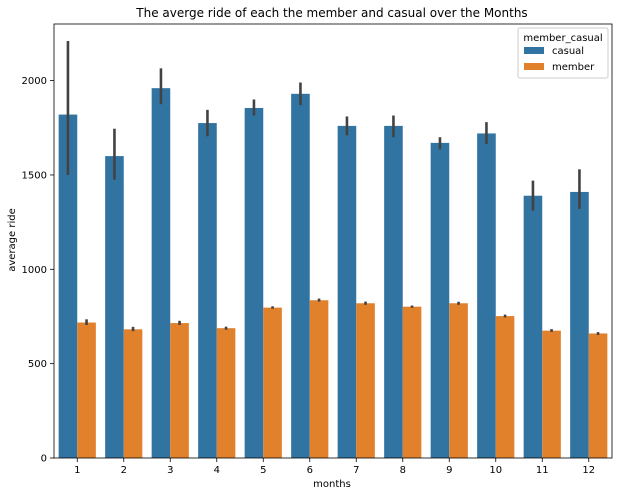  I want to click on y-tick-label-1500: 1500, so click(34, 175).